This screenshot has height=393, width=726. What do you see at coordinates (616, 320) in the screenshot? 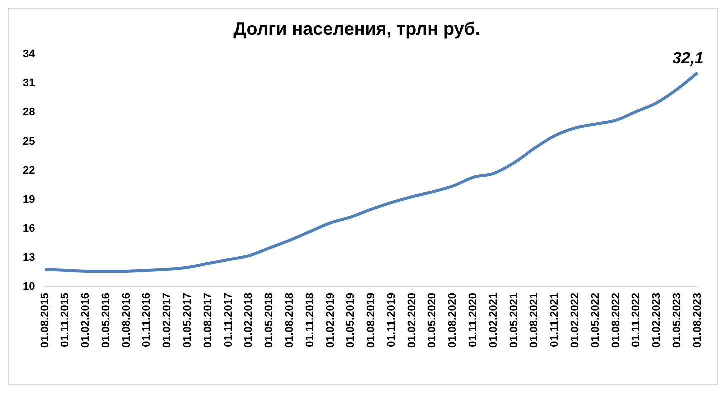
I see `x-tick-label: 01.08.2022` at bounding box center [616, 320].